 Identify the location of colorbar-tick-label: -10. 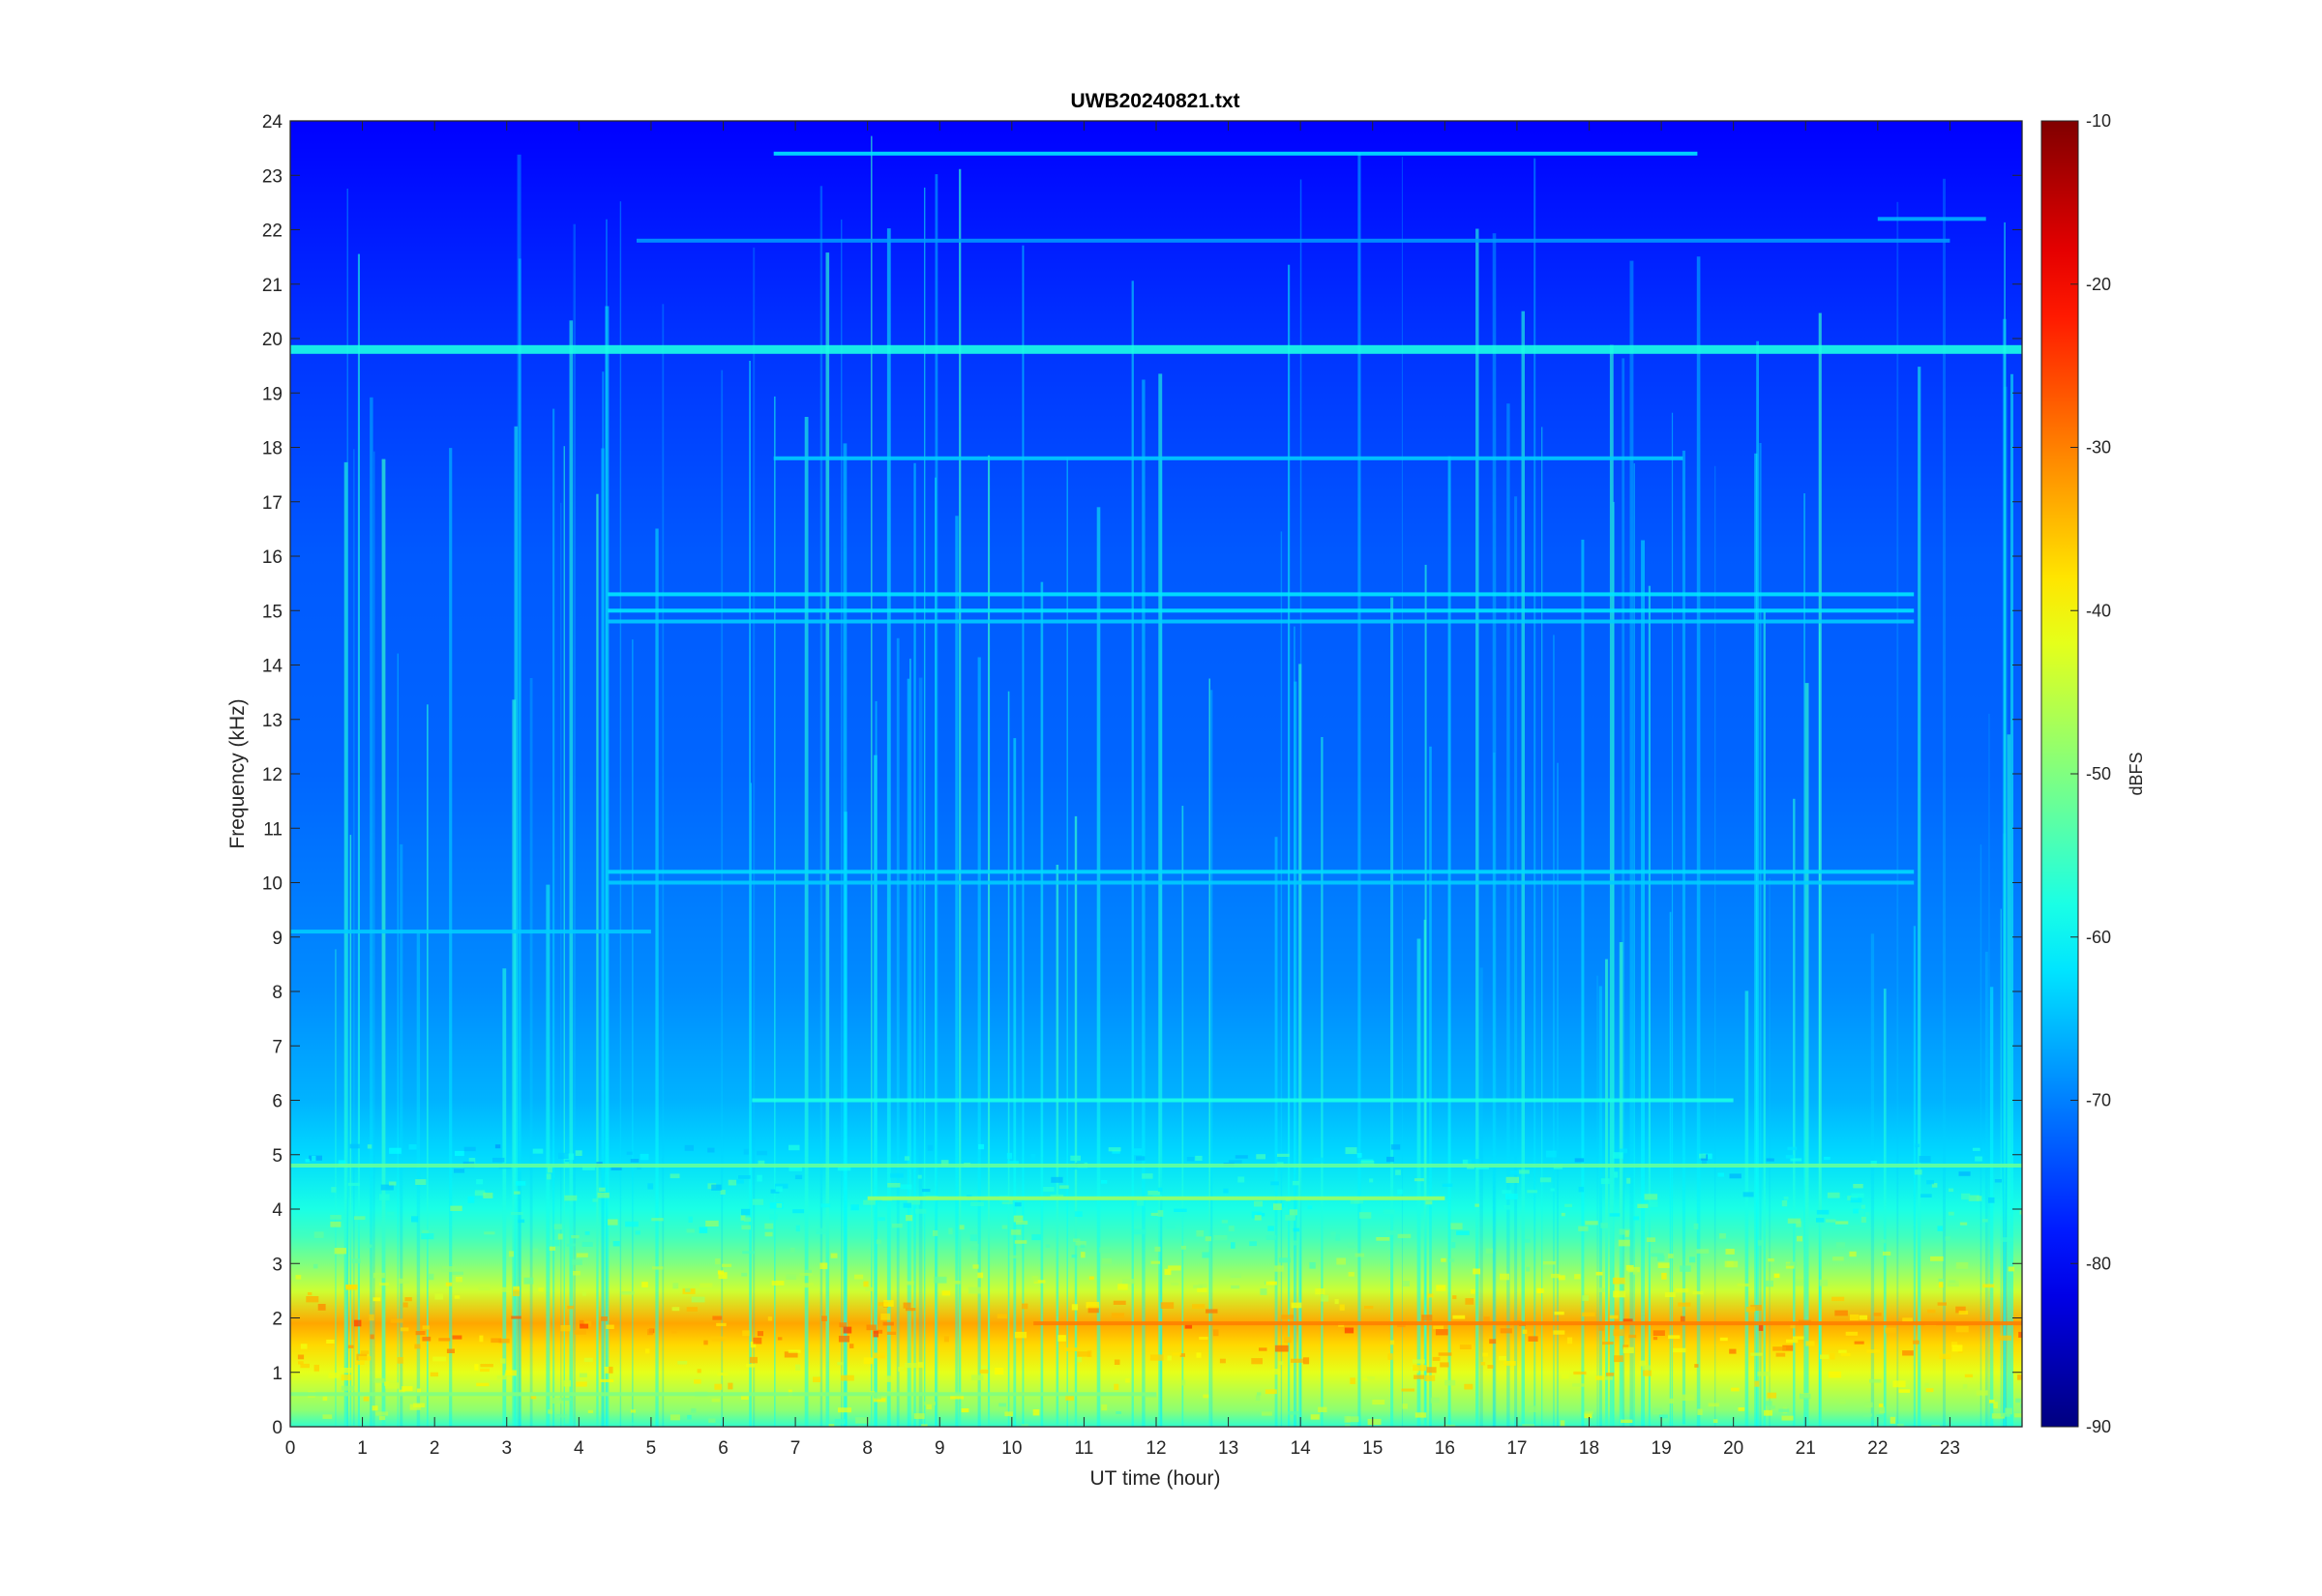
(2098, 121).